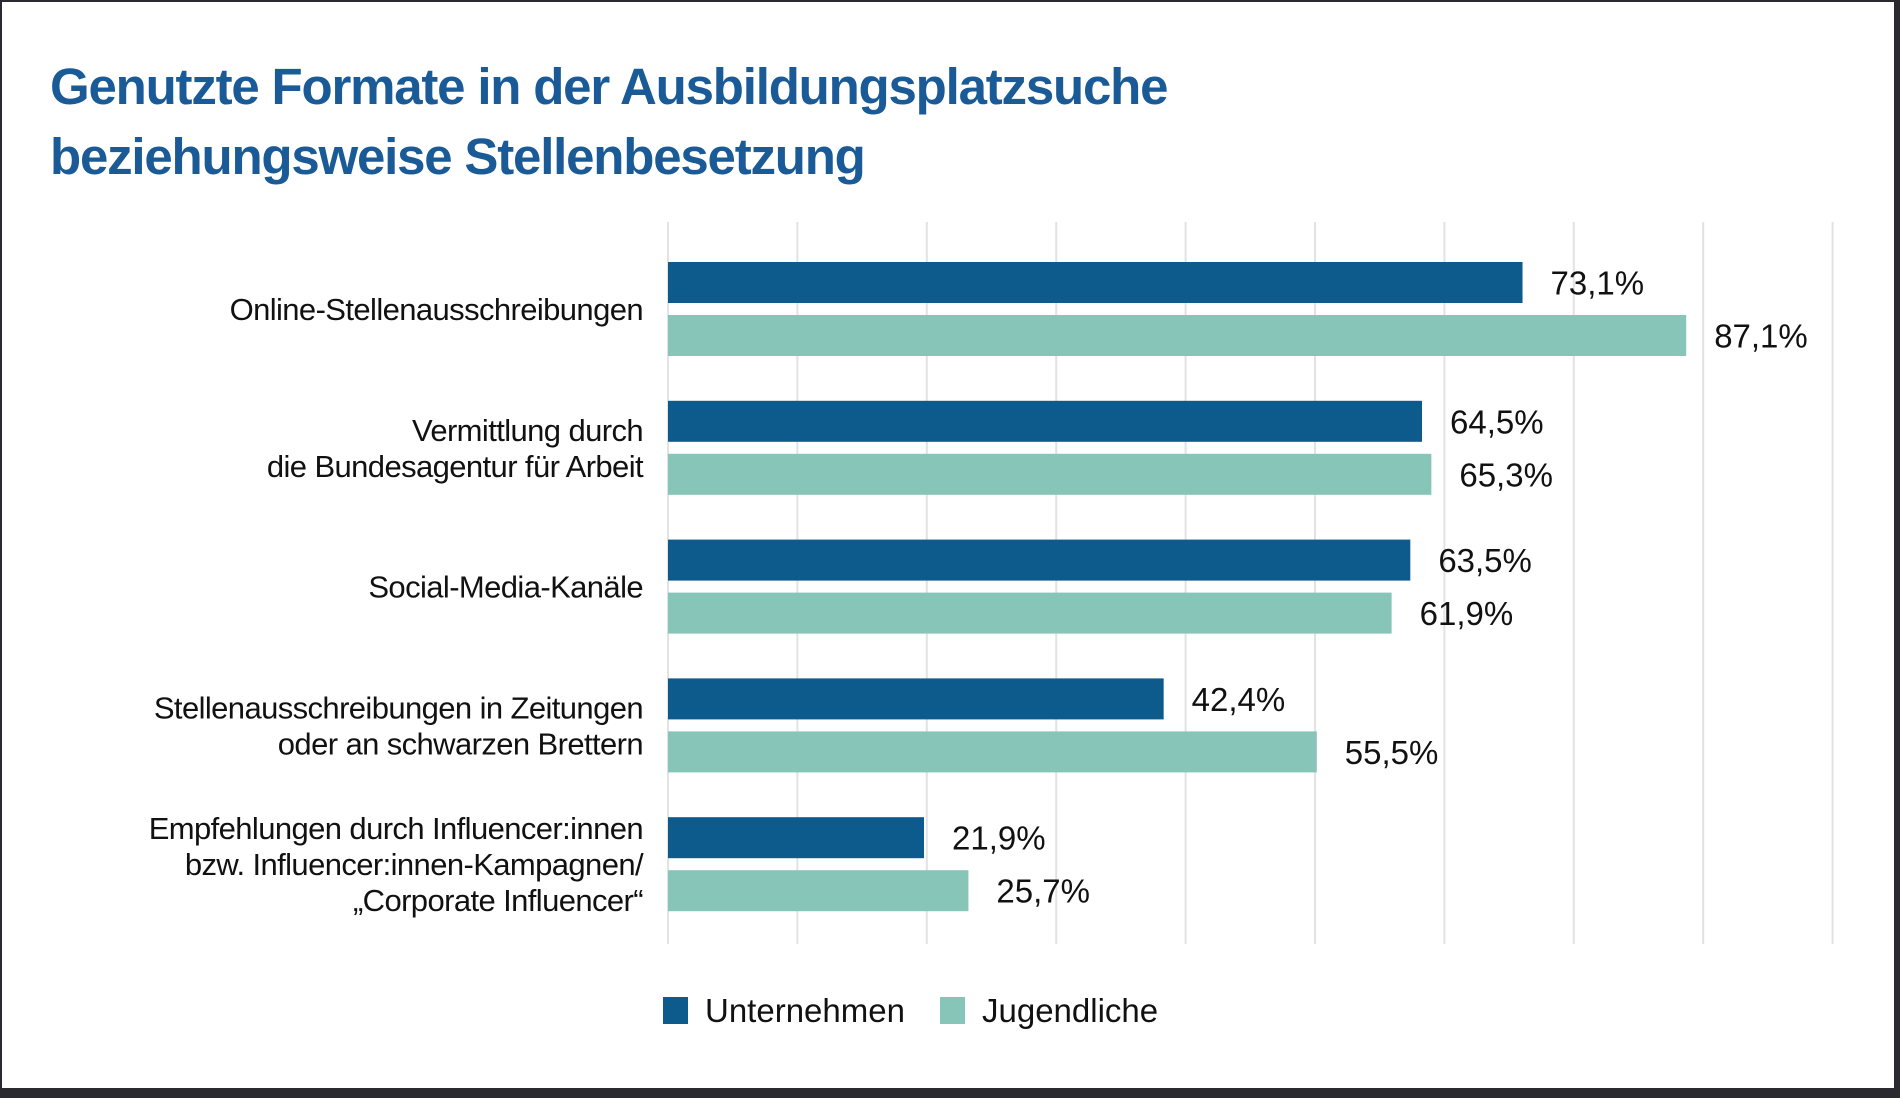 Image resolution: width=1900 pixels, height=1098 pixels. What do you see at coordinates (805, 1010) in the screenshot?
I see `legend-label: Unternehmen` at bounding box center [805, 1010].